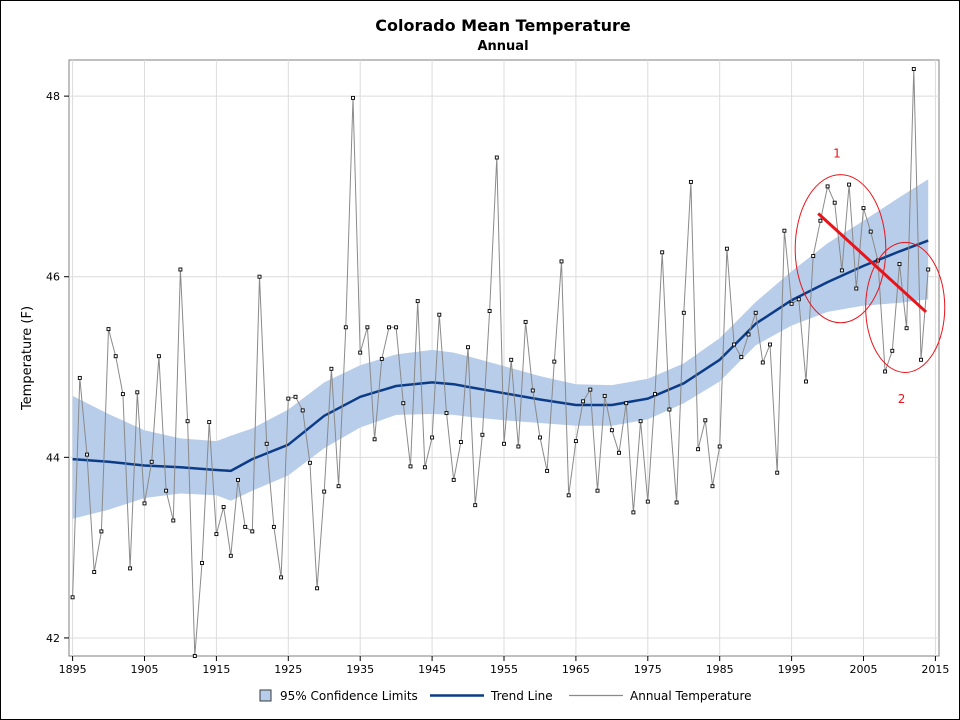 The height and width of the screenshot is (720, 960). Describe the element at coordinates (432, 669) in the screenshot. I see `x-tick-label: 1945` at that location.